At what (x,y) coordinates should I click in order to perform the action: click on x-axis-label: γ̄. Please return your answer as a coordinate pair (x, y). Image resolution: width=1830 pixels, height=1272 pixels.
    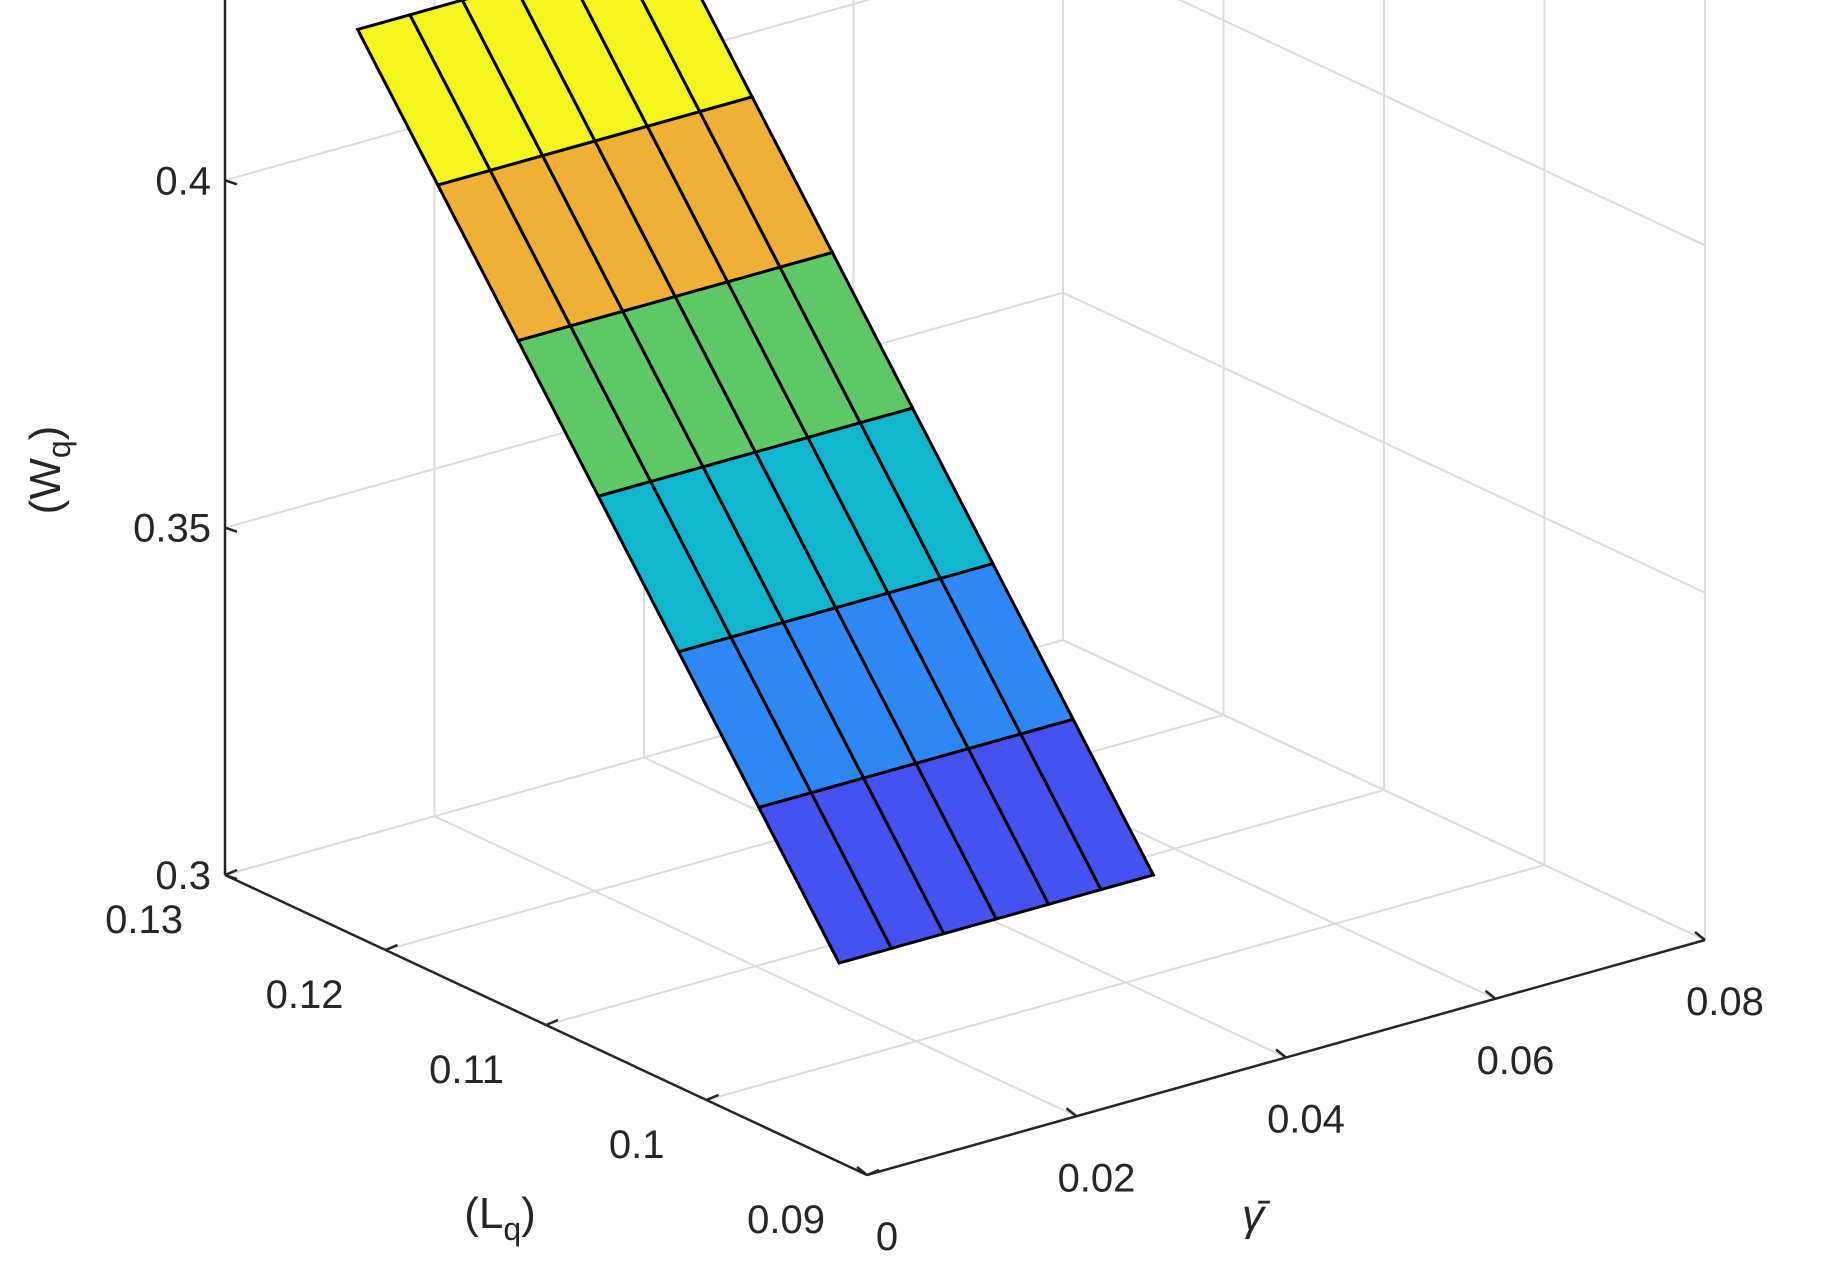
    Looking at the image, I should click on (1256, 1215).